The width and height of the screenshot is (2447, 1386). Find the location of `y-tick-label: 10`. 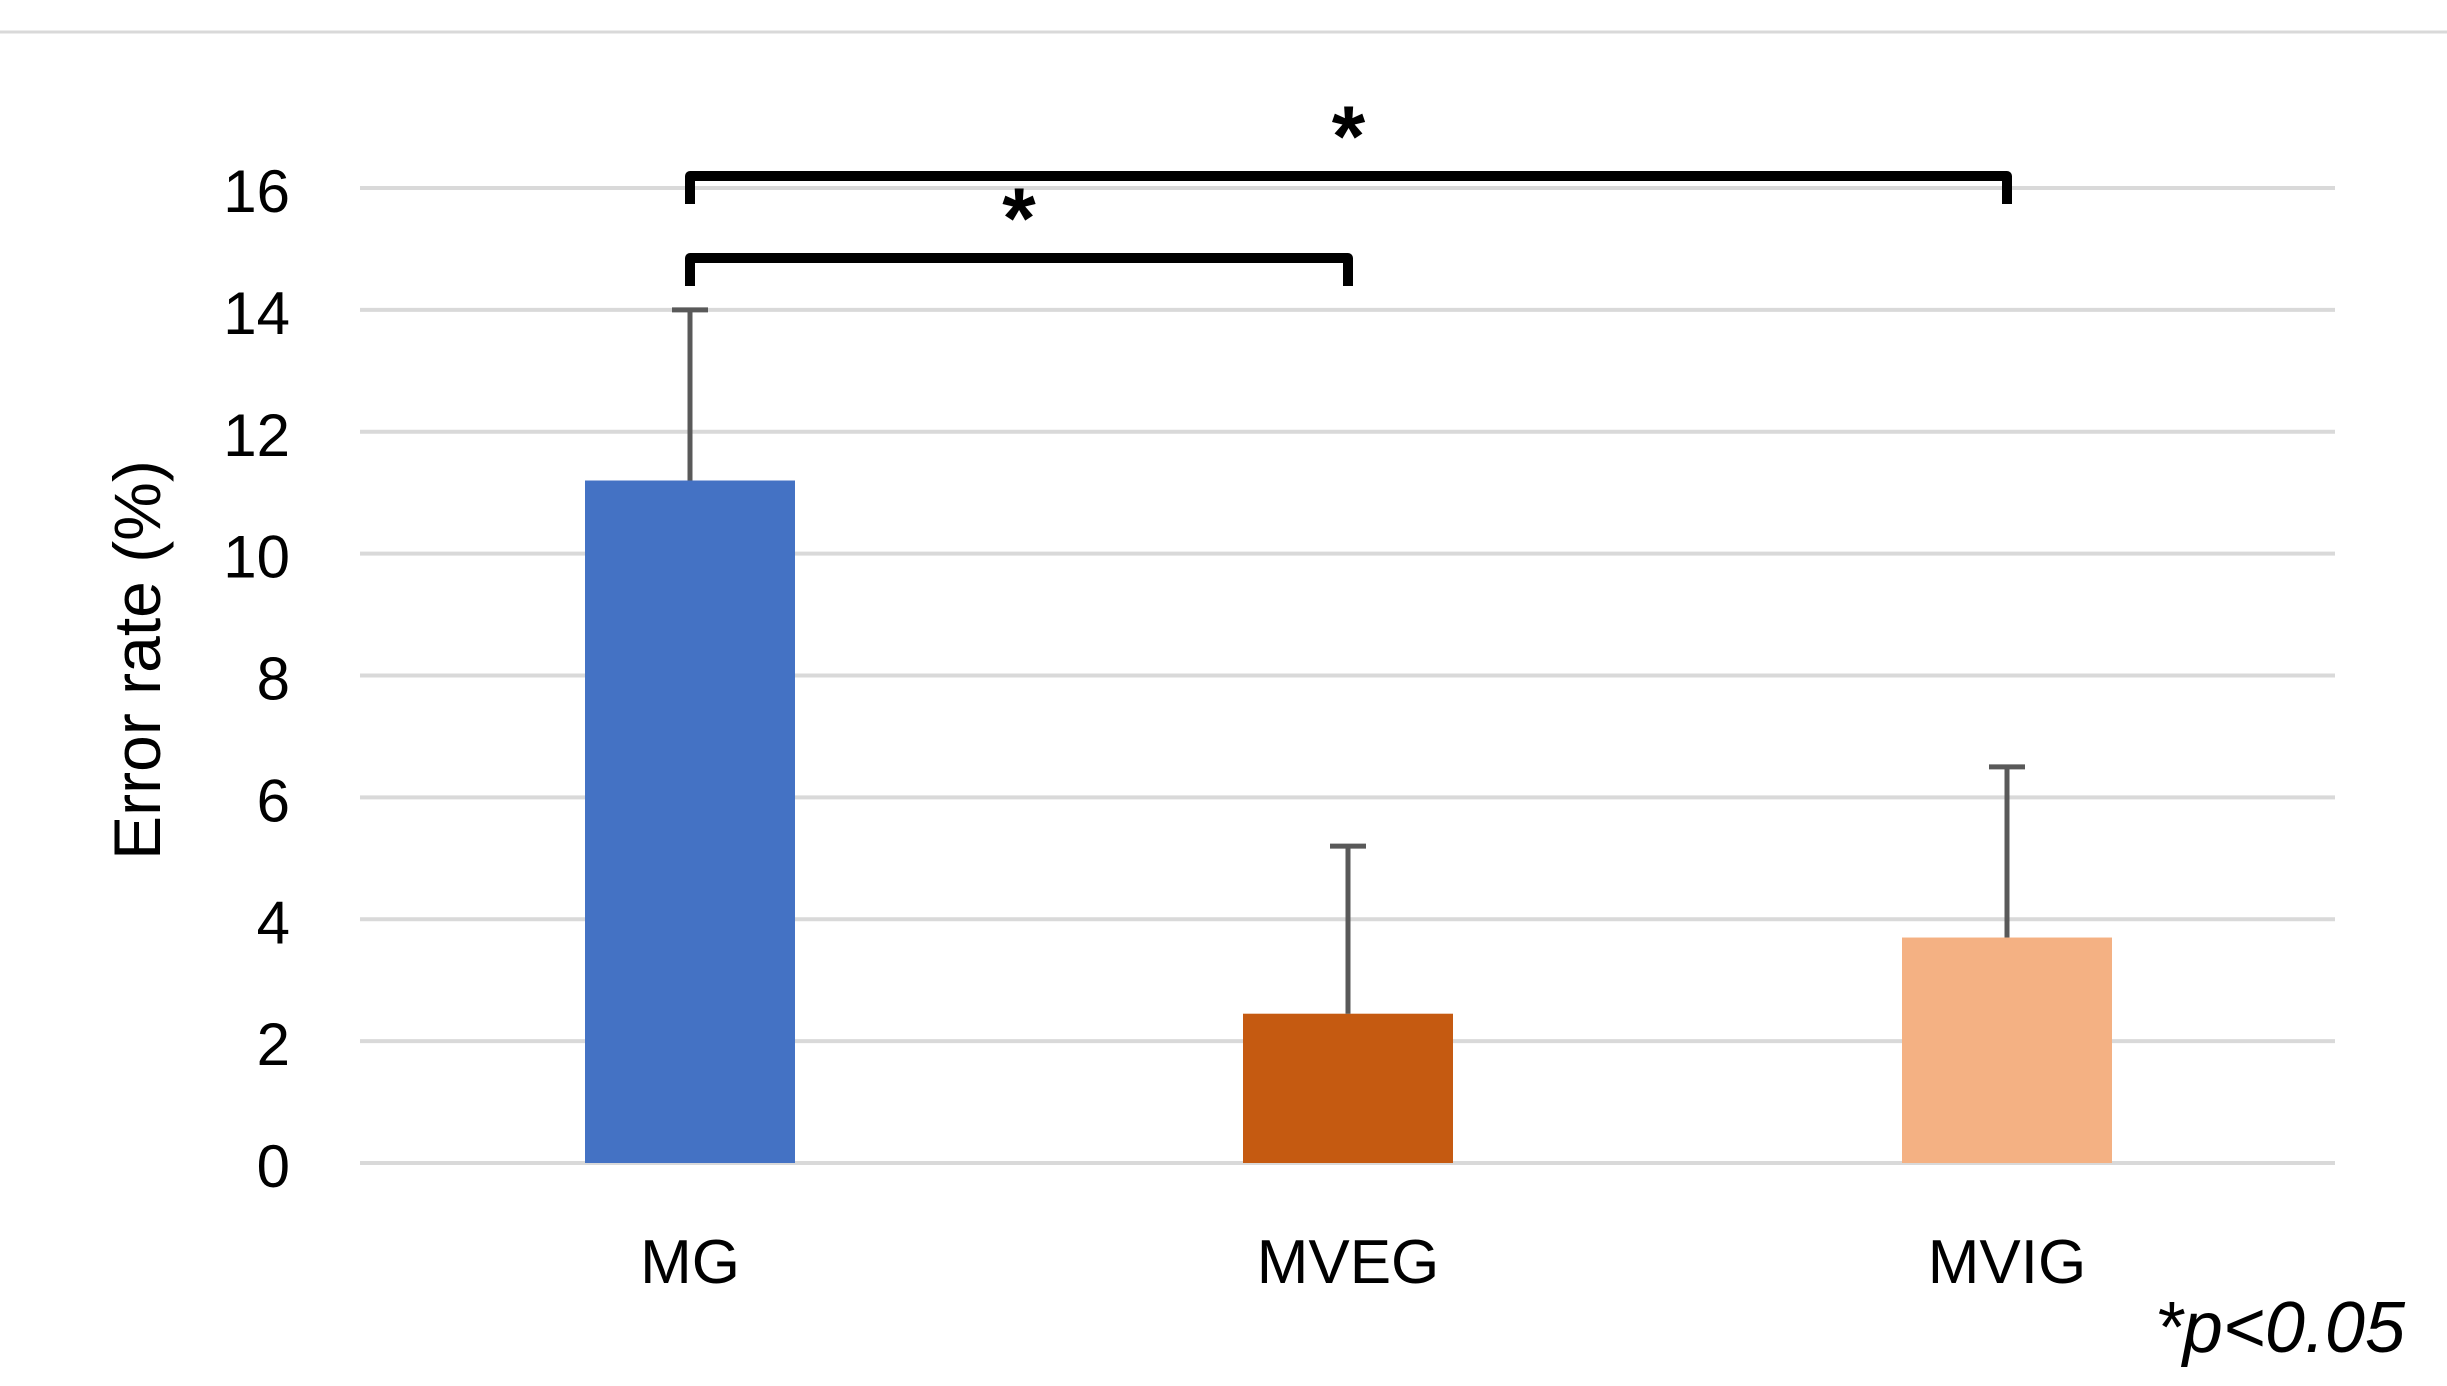

y-tick-label: 10 is located at coordinates (256, 557).